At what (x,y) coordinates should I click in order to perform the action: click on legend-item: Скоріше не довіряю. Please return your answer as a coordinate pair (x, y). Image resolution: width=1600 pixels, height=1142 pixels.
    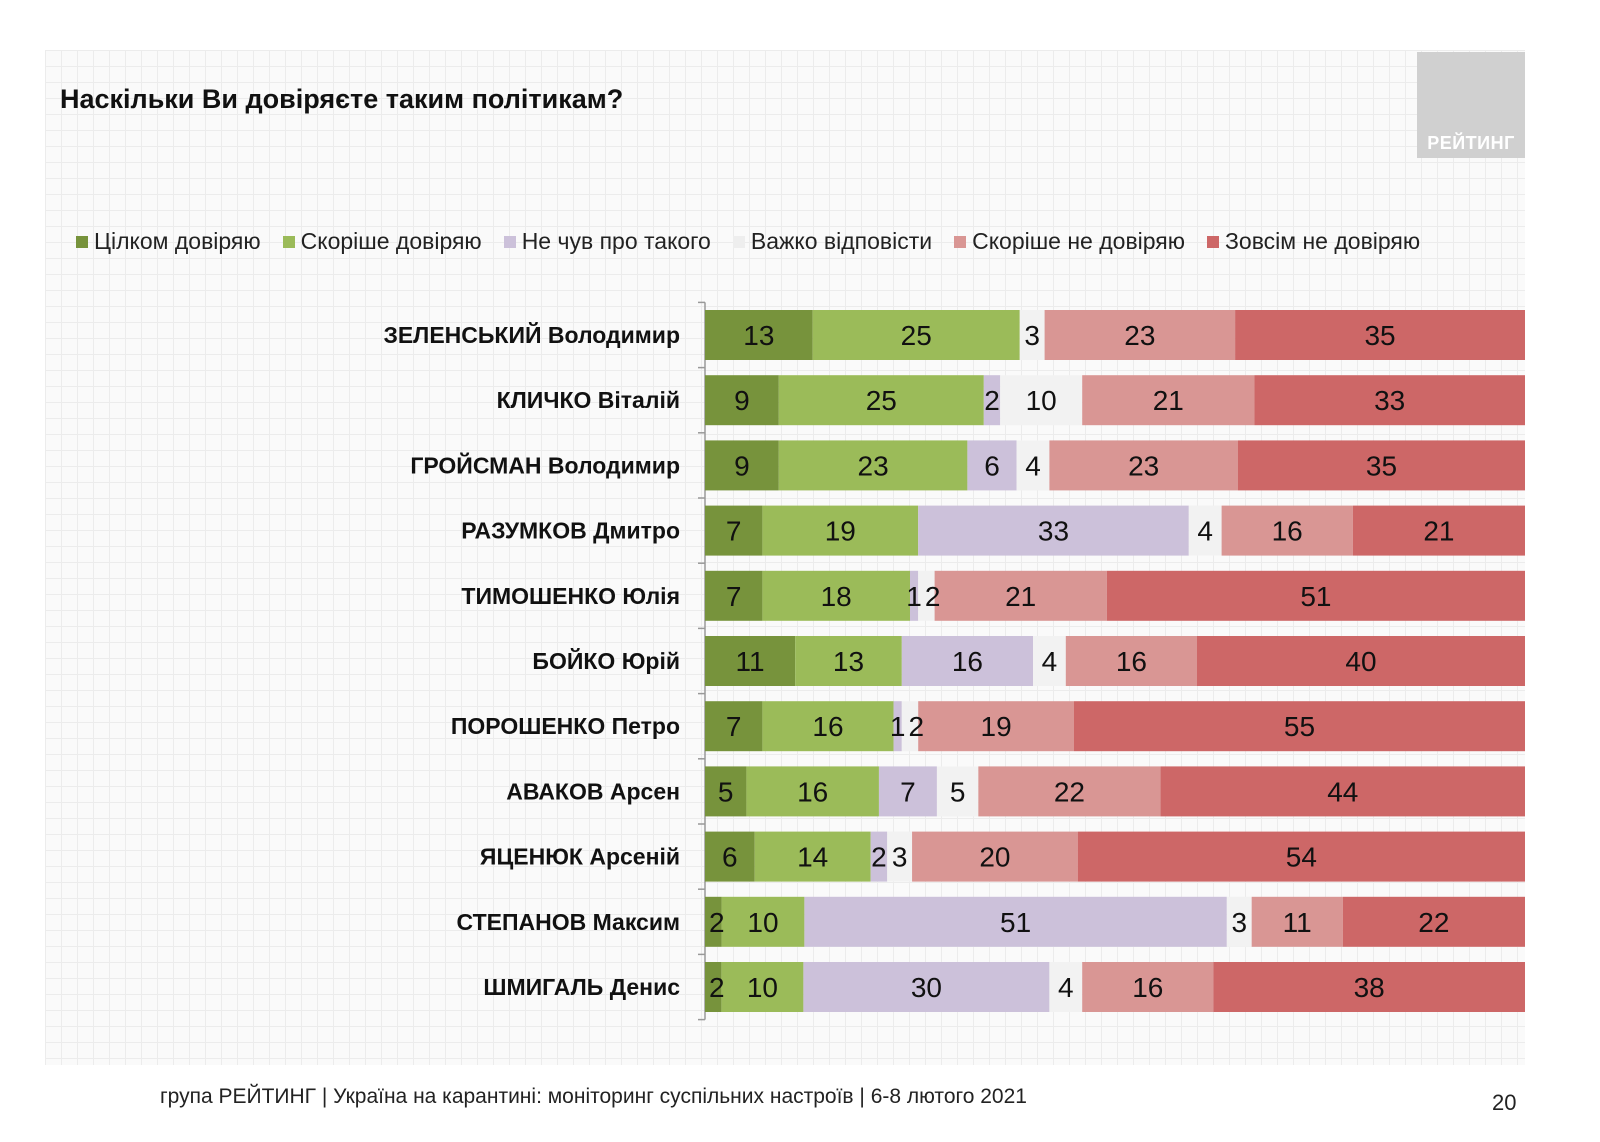
    Looking at the image, I should click on (1069, 241).